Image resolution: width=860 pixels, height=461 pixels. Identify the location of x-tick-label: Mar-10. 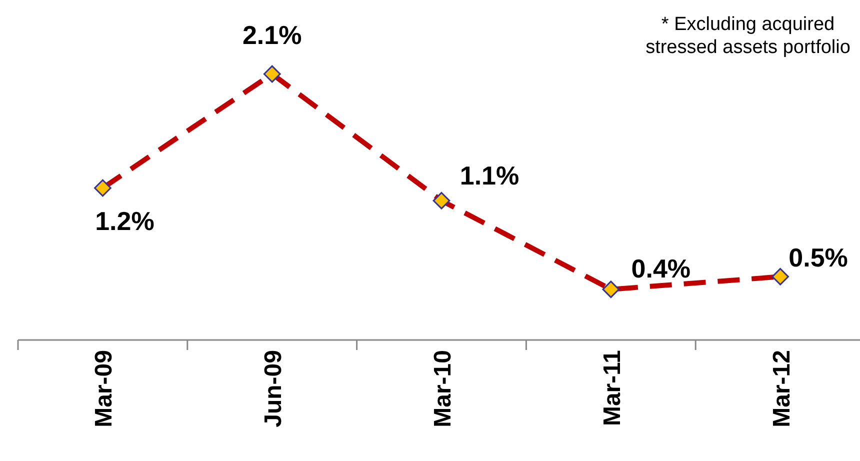
(443, 389).